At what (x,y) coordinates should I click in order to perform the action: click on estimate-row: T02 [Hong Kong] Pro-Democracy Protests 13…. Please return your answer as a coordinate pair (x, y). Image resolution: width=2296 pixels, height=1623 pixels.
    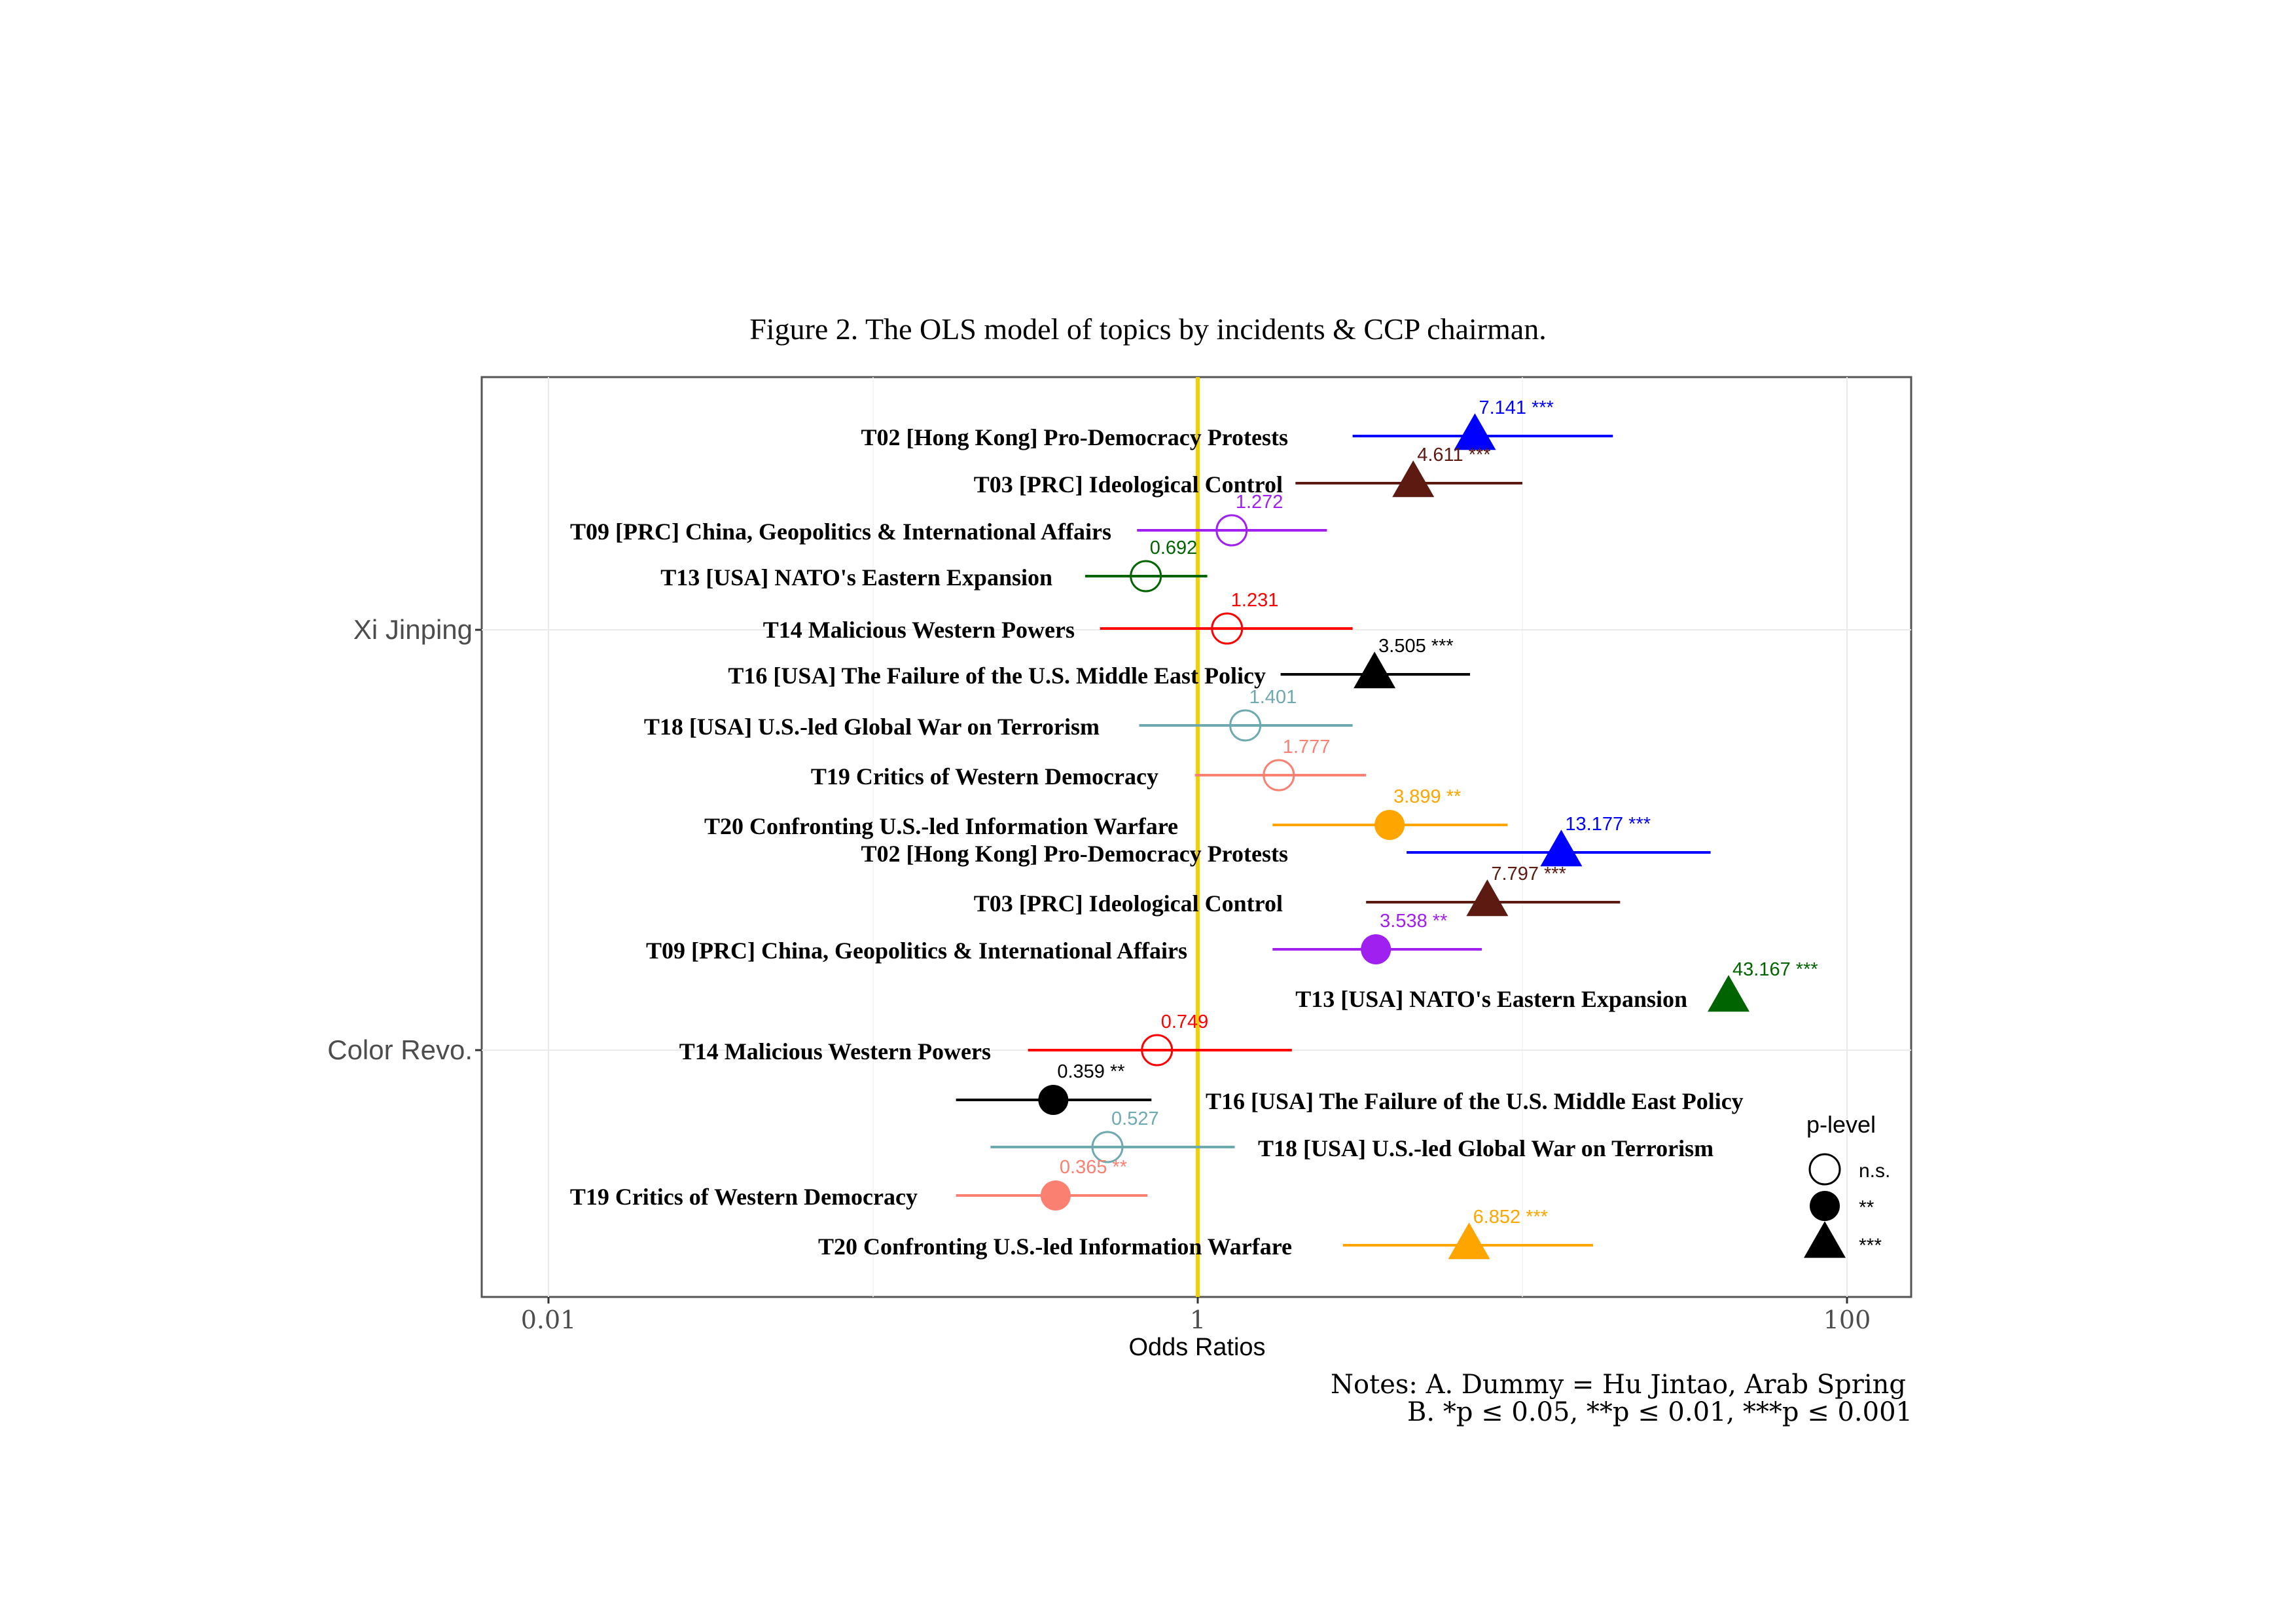
    Looking at the image, I should click on (1286, 840).